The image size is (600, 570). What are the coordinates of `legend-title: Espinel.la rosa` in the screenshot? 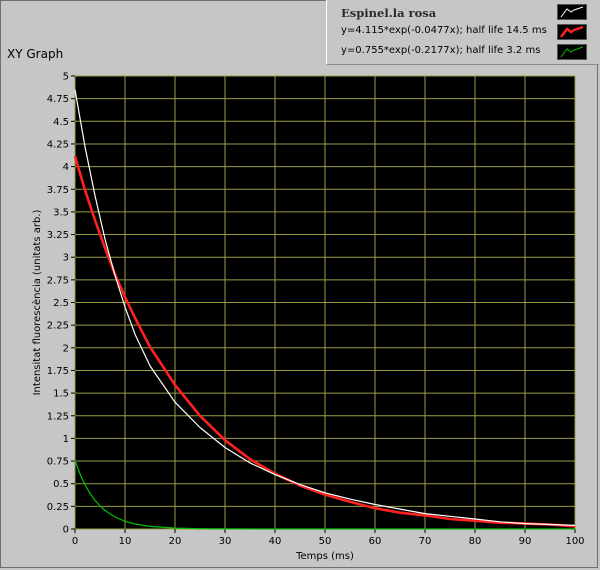 It's located at (389, 13).